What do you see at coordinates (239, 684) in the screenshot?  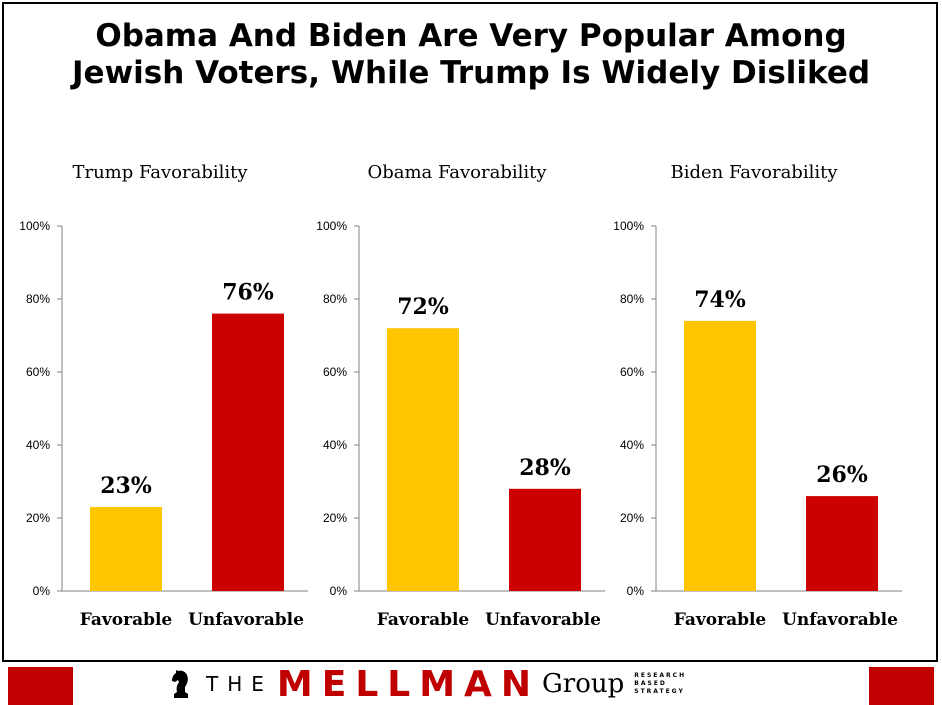 I see `logo-the-text: THE` at bounding box center [239, 684].